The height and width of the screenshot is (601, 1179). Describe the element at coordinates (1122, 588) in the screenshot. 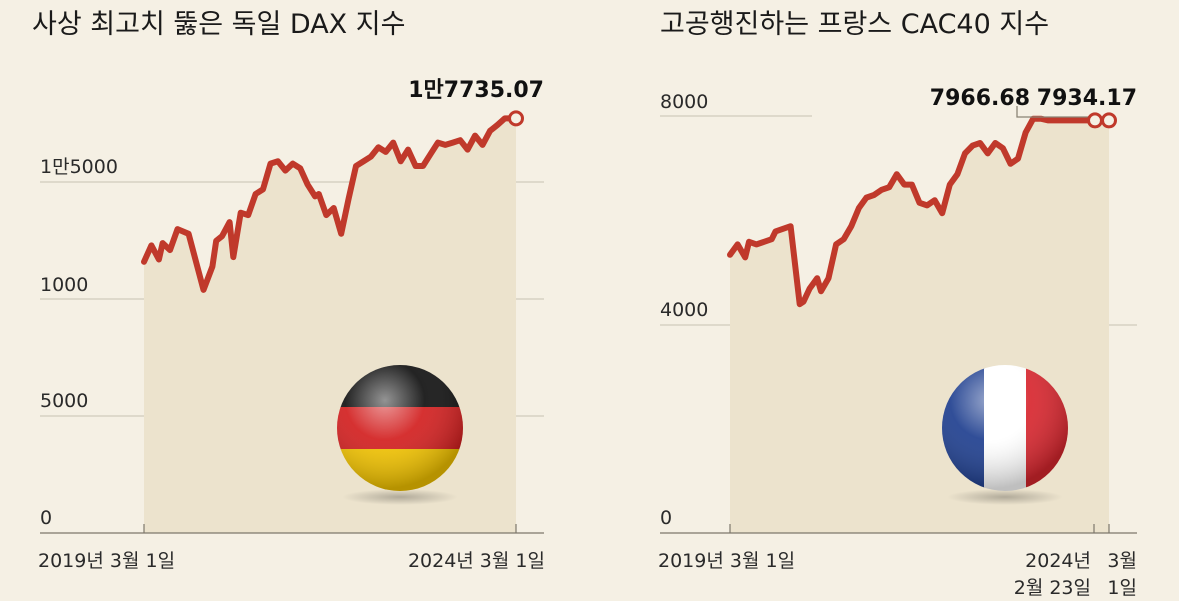

I see `cac40-x-label-day: 1일` at that location.